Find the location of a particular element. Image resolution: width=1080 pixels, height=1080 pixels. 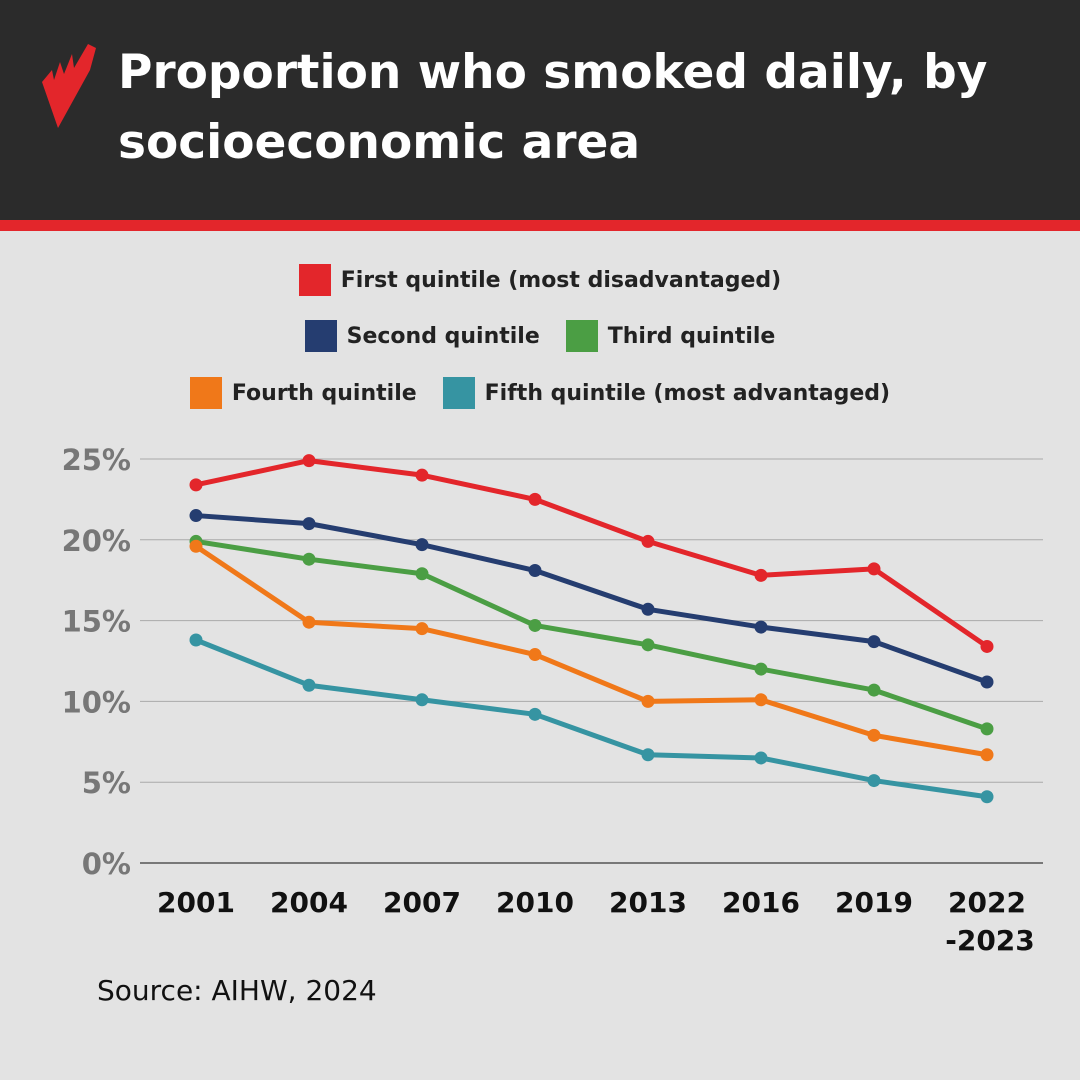

legend-label: Third quintile is located at coordinates (691, 336).